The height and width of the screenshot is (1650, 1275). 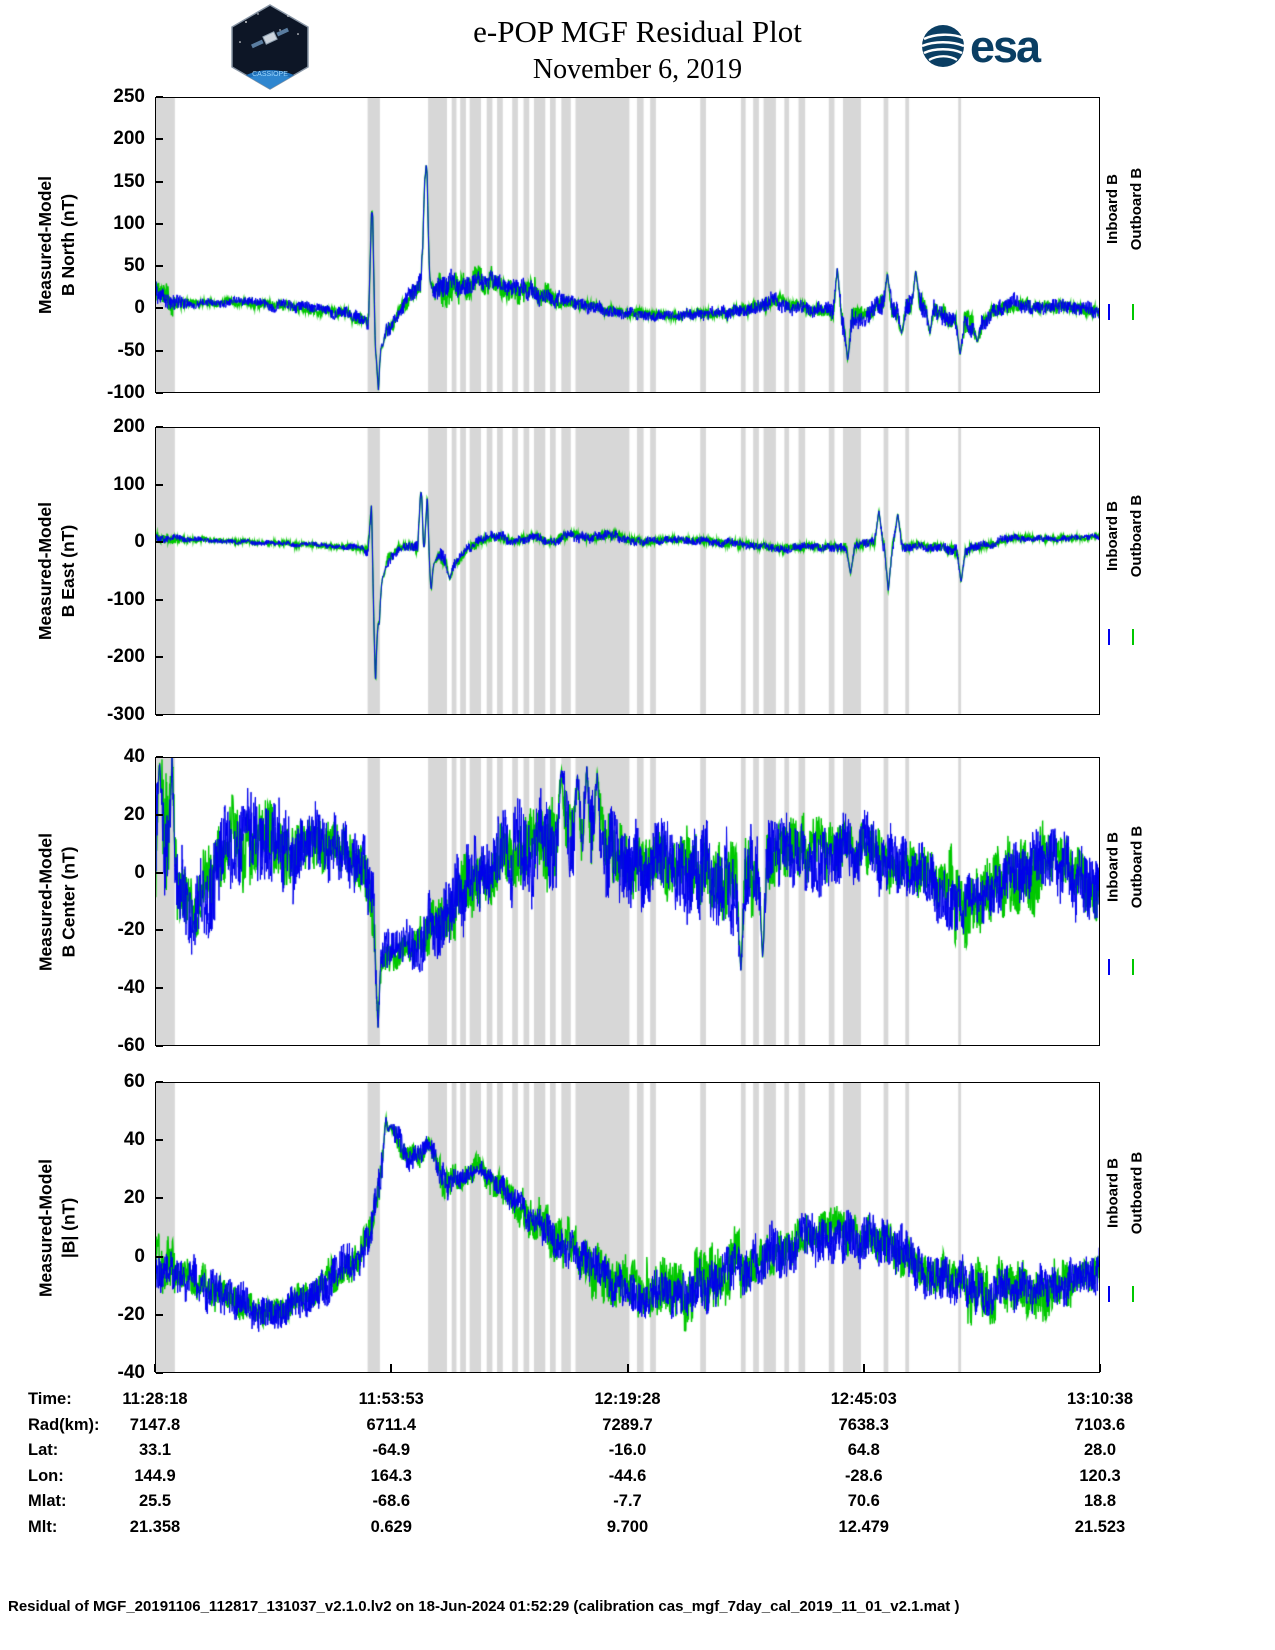 What do you see at coordinates (131, 930) in the screenshot?
I see `ytick-label-b-center: -20` at bounding box center [131, 930].